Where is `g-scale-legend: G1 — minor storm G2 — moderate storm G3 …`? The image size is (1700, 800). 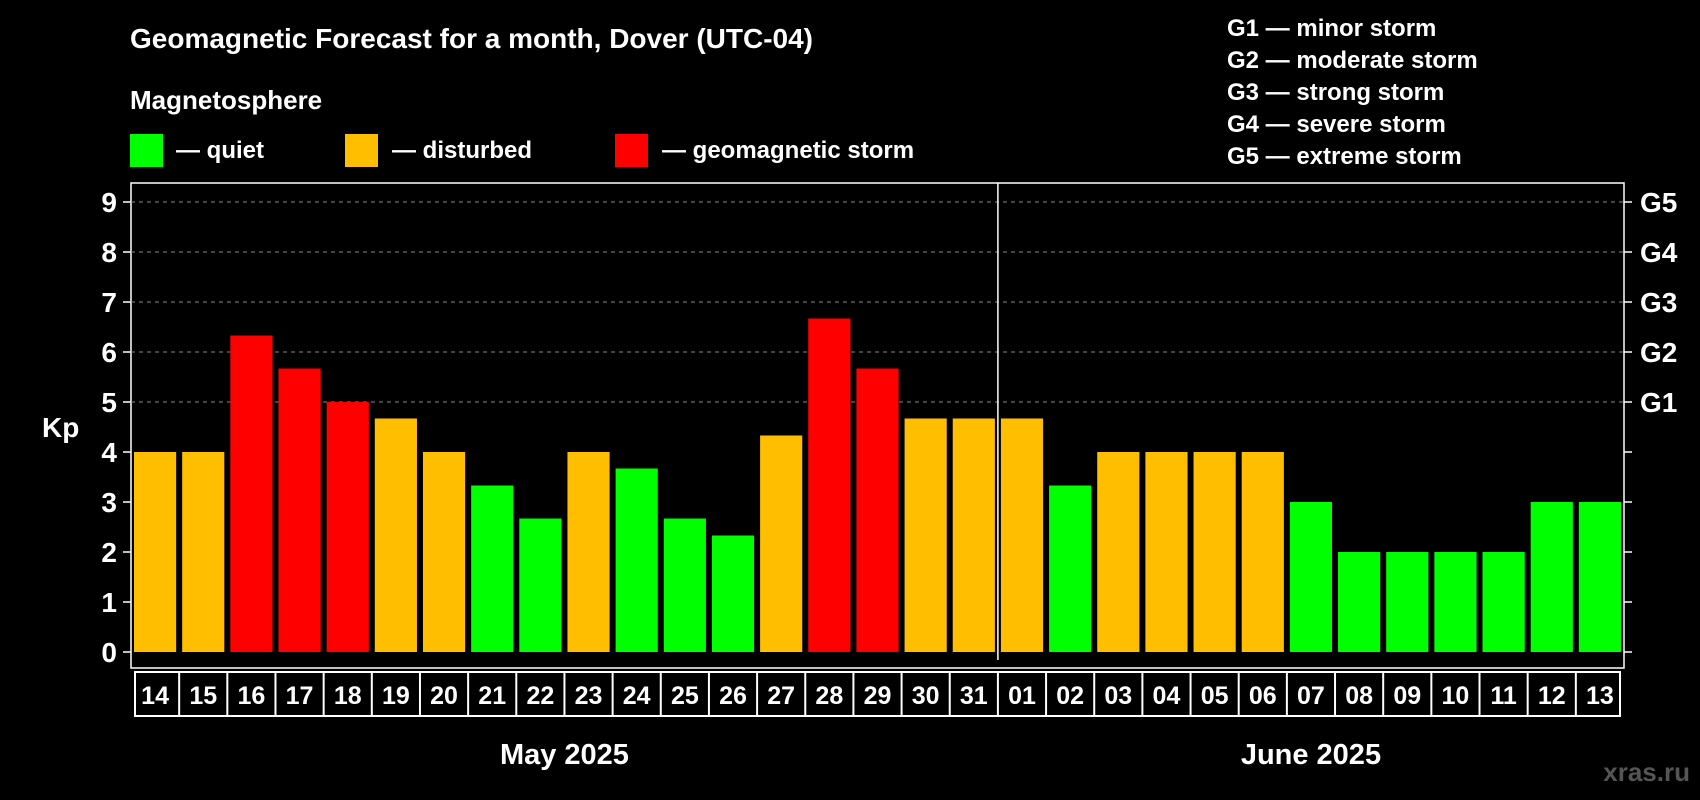 g-scale-legend: G1 — minor storm G2 — moderate storm G3 … is located at coordinates (1352, 92).